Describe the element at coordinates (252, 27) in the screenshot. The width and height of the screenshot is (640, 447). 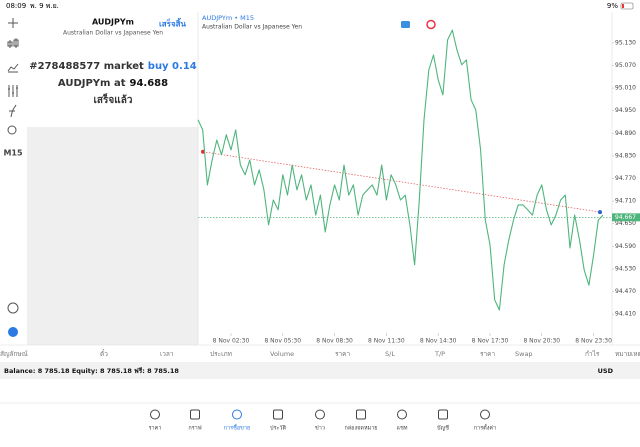
I see `chart-description: Australian Dollar vs Japanese Yen` at that location.